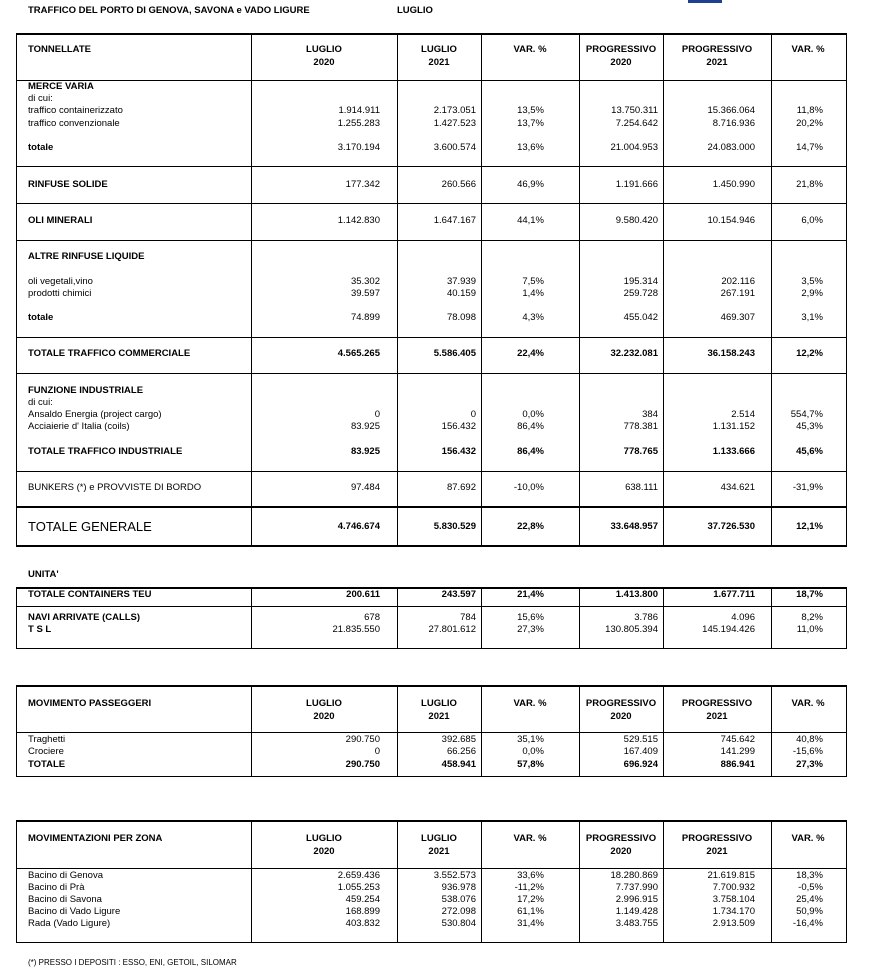  Describe the element at coordinates (733, 123) in the screenshot. I see `cell-value: 8.716.936` at that location.